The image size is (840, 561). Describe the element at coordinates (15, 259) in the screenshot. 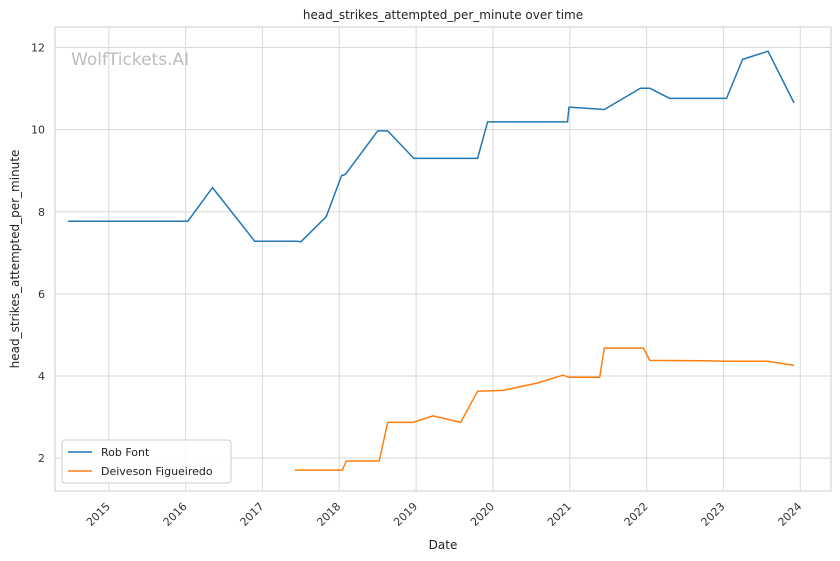

I see `y-axis-label: head_strikes_attempted_per_minute` at that location.